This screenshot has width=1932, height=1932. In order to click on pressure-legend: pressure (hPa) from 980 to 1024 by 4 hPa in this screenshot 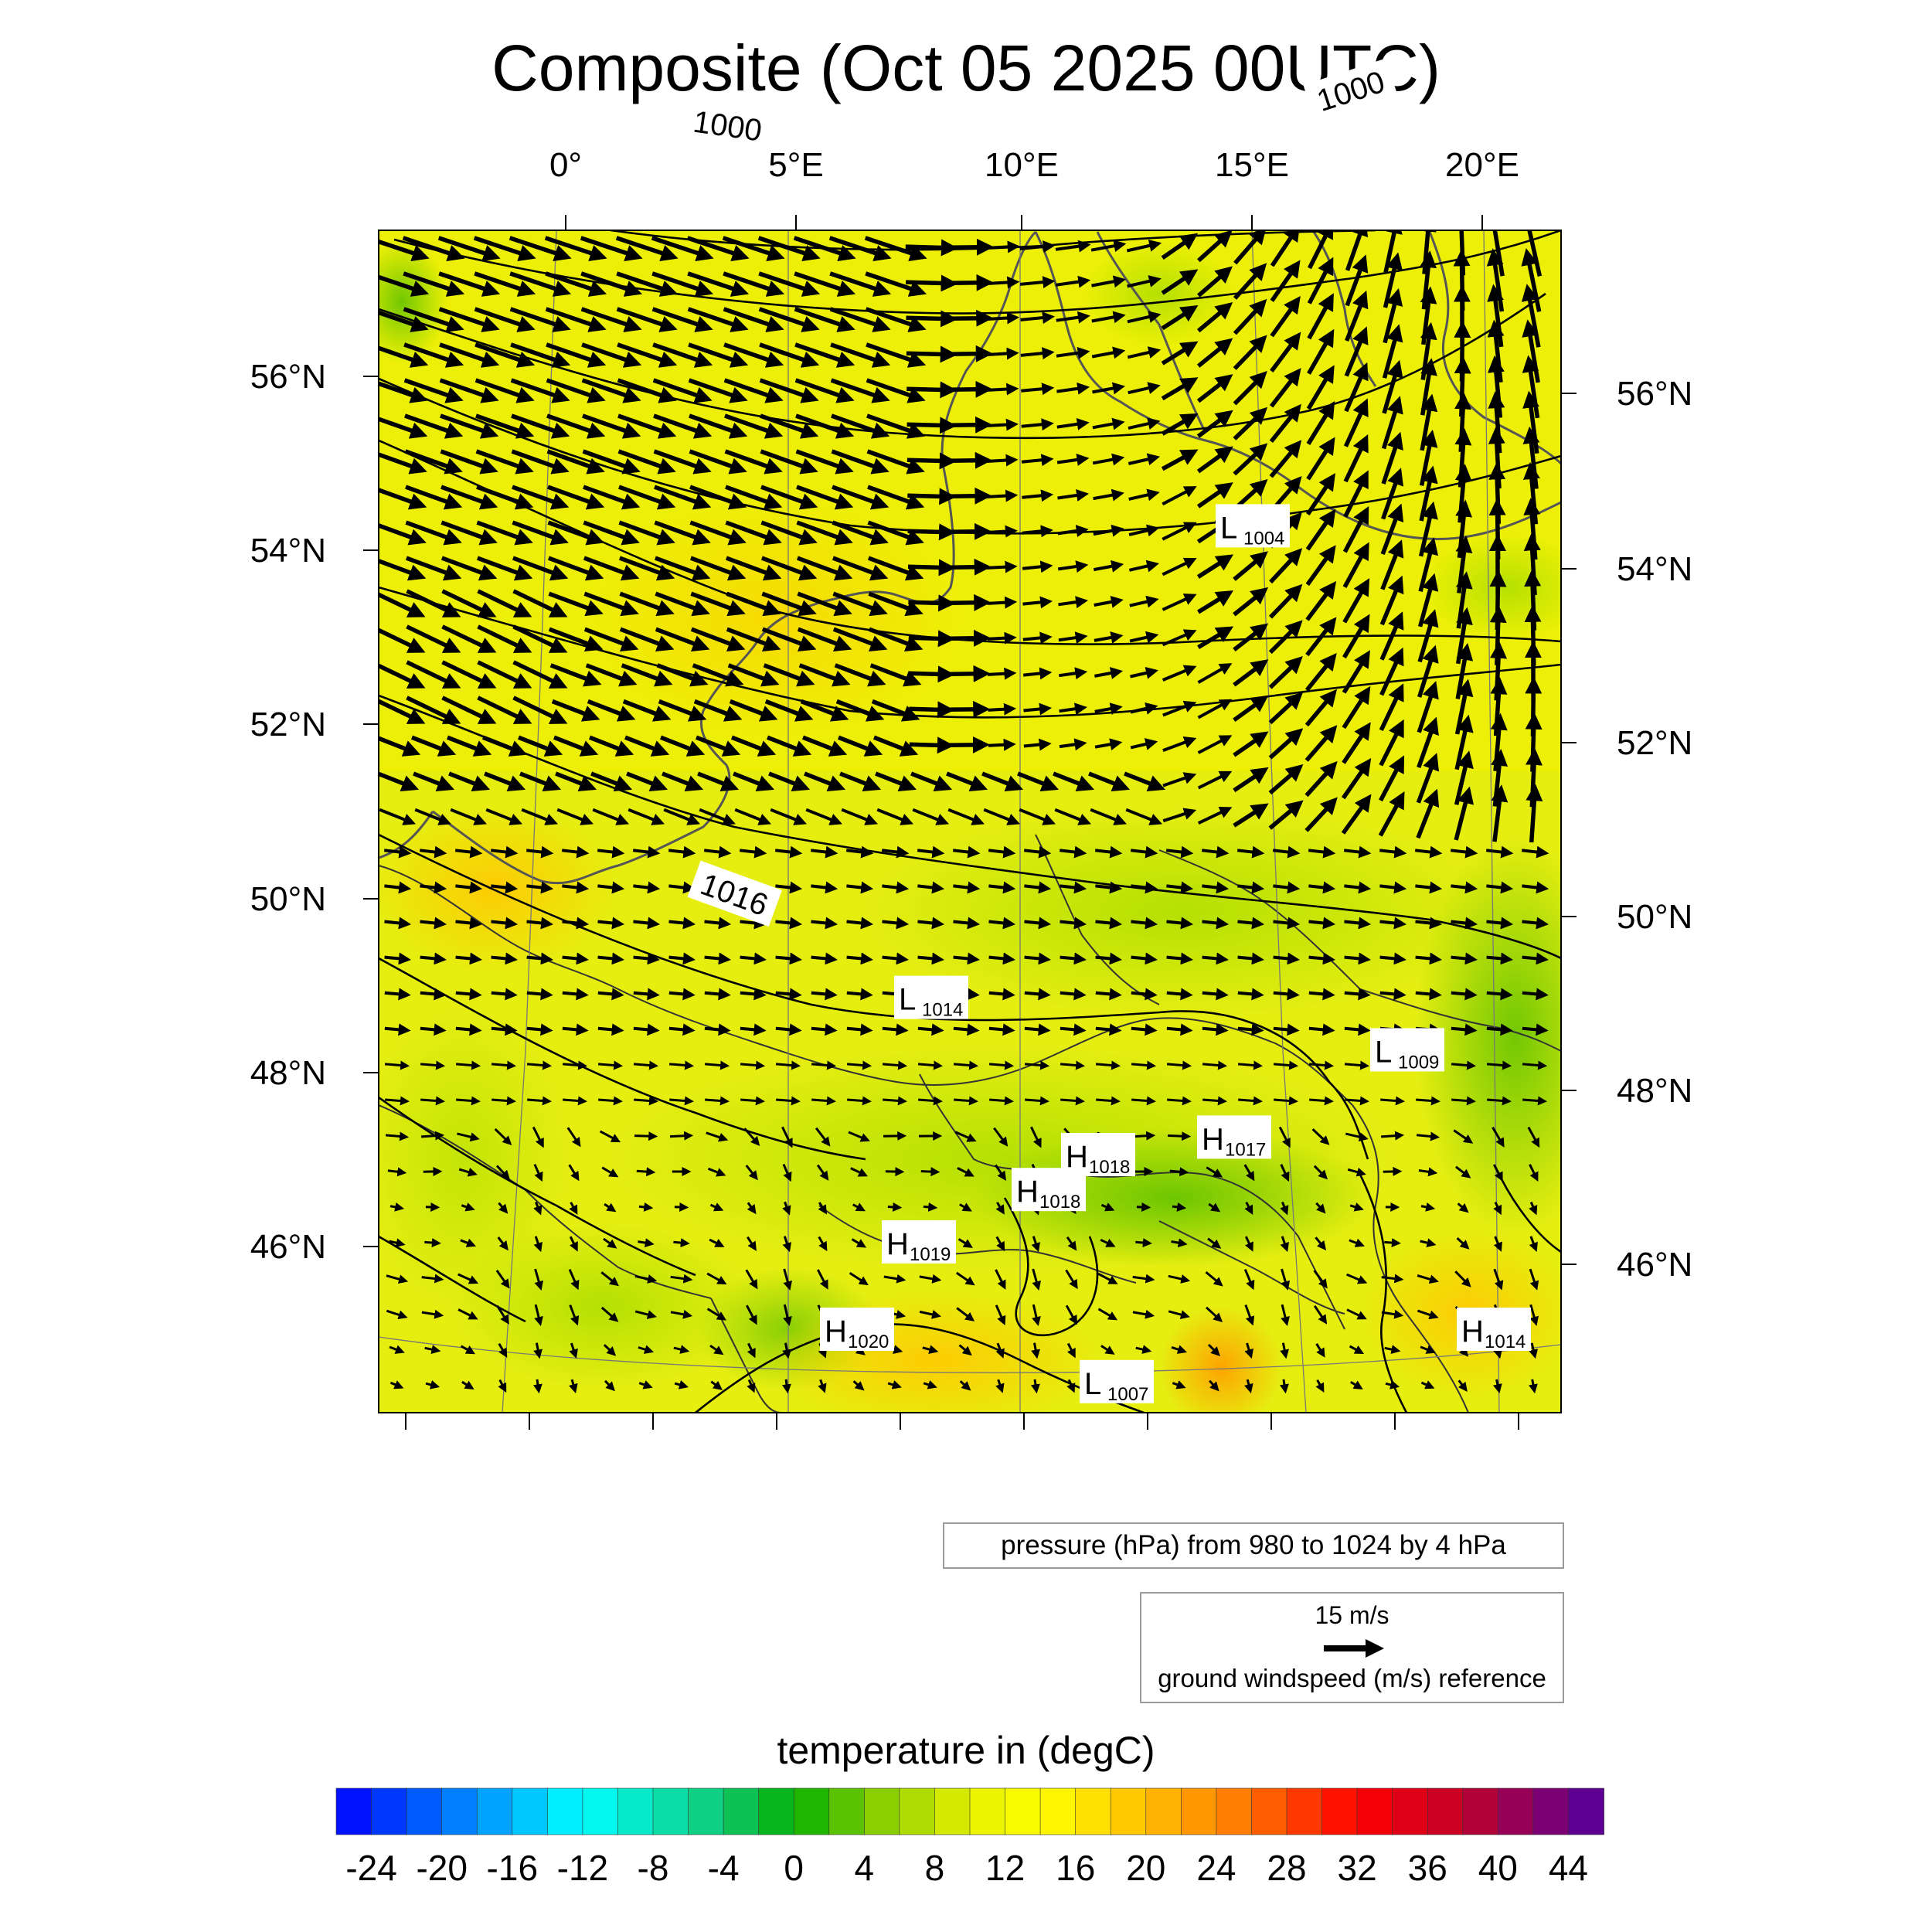, I will do `click(1254, 1546)`.